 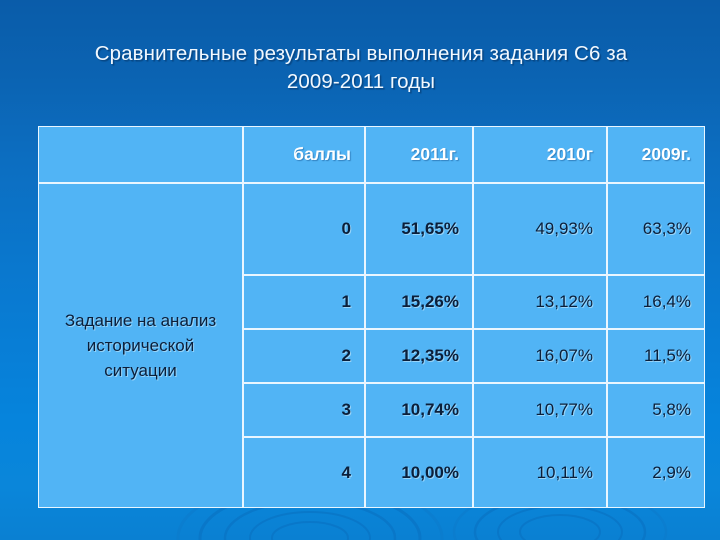 What do you see at coordinates (656, 410) in the screenshot?
I see `cell-2009: 5,8%` at bounding box center [656, 410].